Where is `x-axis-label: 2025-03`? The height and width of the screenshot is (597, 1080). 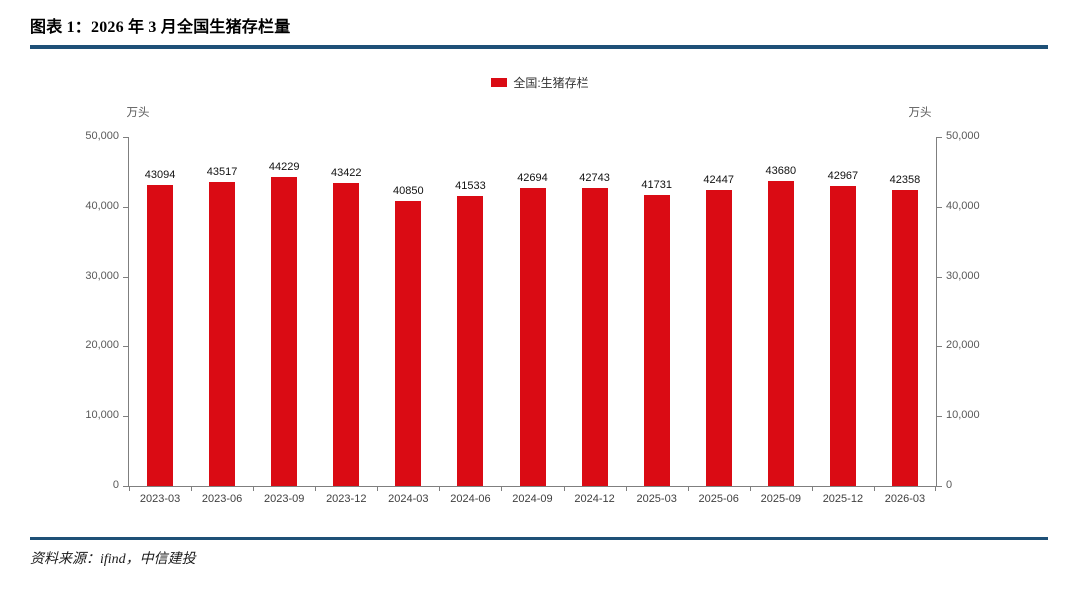
x-axis-label: 2025-03 is located at coordinates (656, 499).